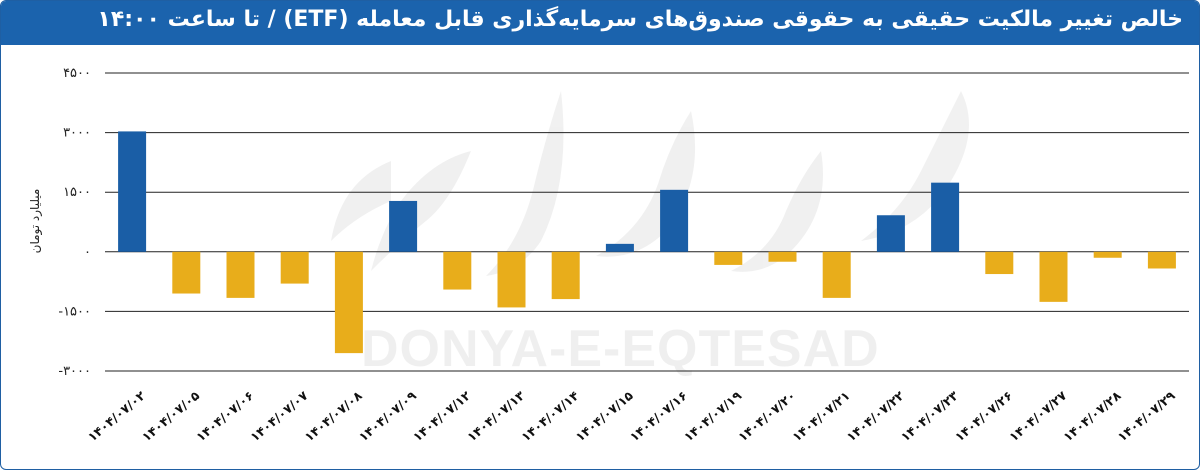 The image size is (1200, 470). What do you see at coordinates (117, 416) in the screenshot?
I see `x-tick-label: ۱۴۰۴/۰۷/۰۲` at bounding box center [117, 416].